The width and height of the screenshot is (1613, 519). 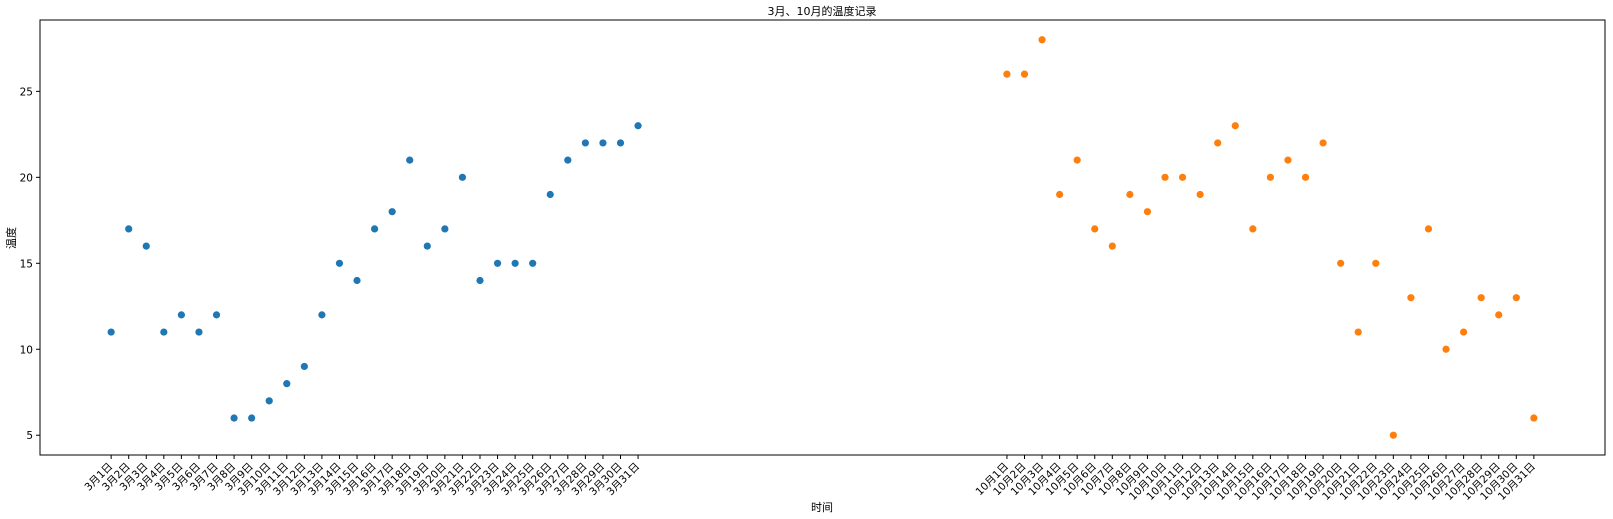 I want to click on y-axis-label: 温度, so click(x=11, y=238).